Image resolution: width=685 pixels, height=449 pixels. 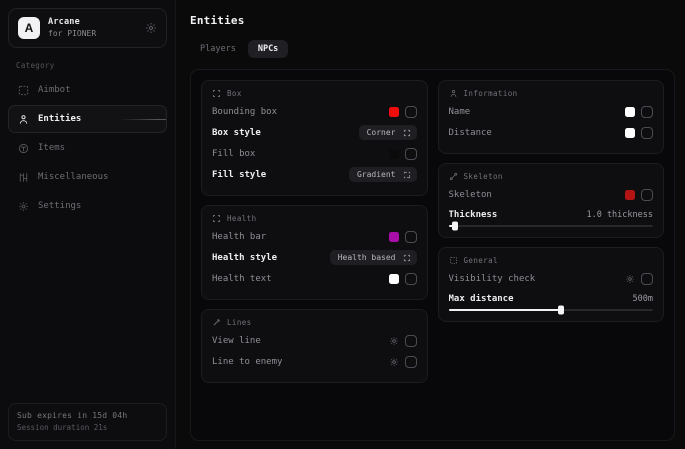 What do you see at coordinates (473, 214) in the screenshot?
I see `row-label: Thickness` at bounding box center [473, 214].